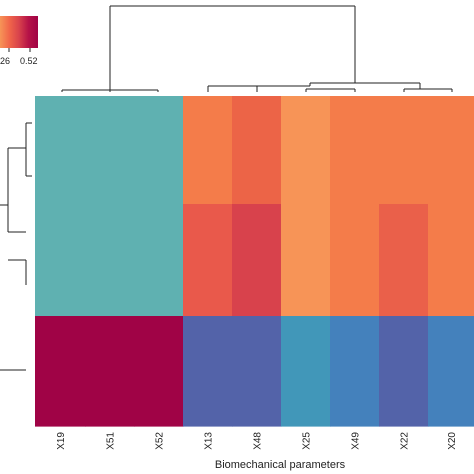 This screenshot has height=474, width=474. I want to click on column-label: X13, so click(209, 441).